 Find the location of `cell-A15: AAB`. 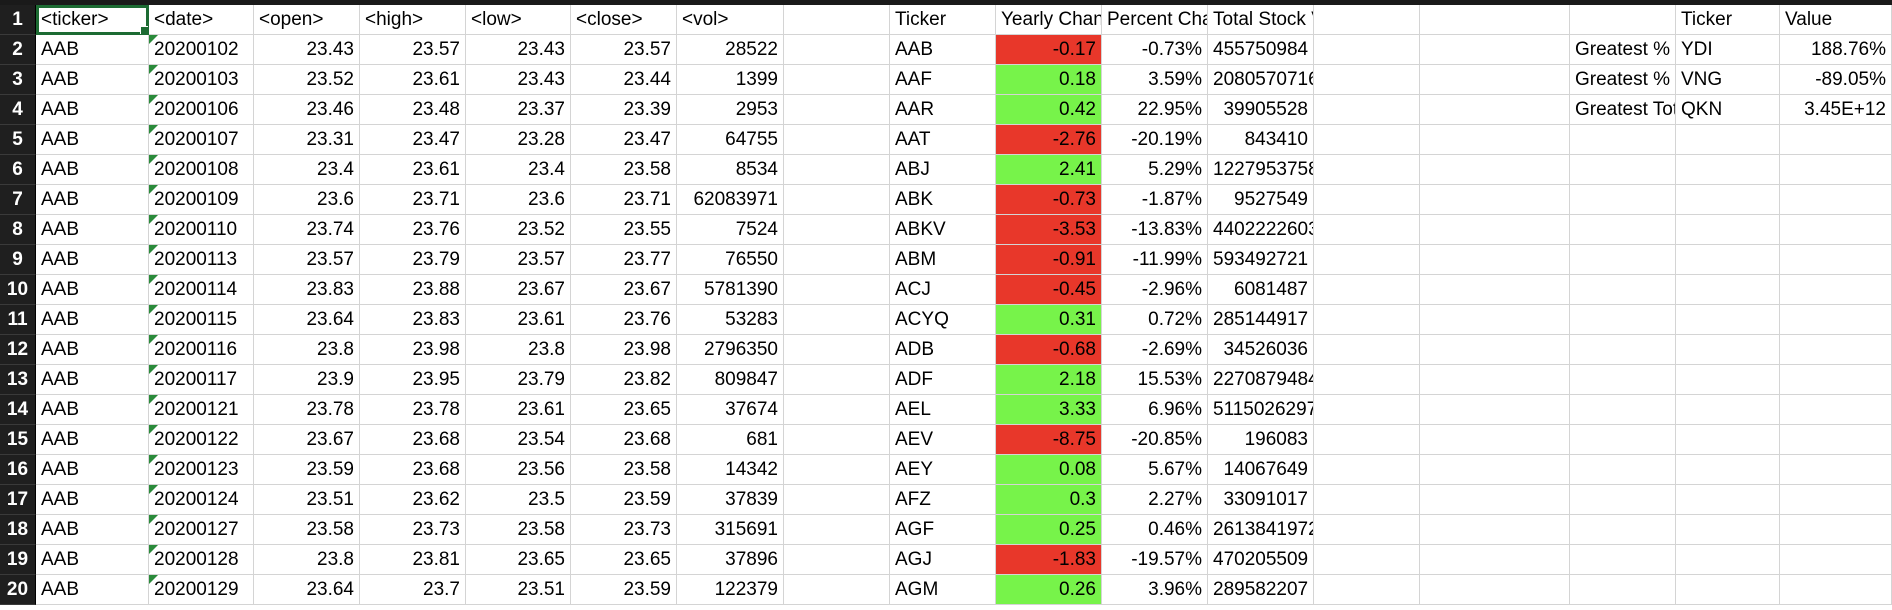

cell-A15: AAB is located at coordinates (92, 440).